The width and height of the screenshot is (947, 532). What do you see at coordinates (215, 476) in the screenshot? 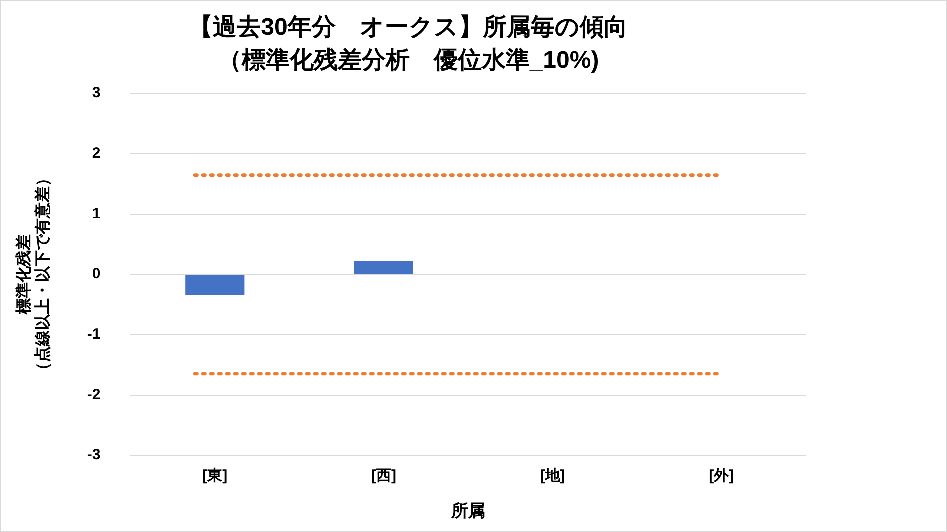
I see `x-tick-label: [東]` at bounding box center [215, 476].